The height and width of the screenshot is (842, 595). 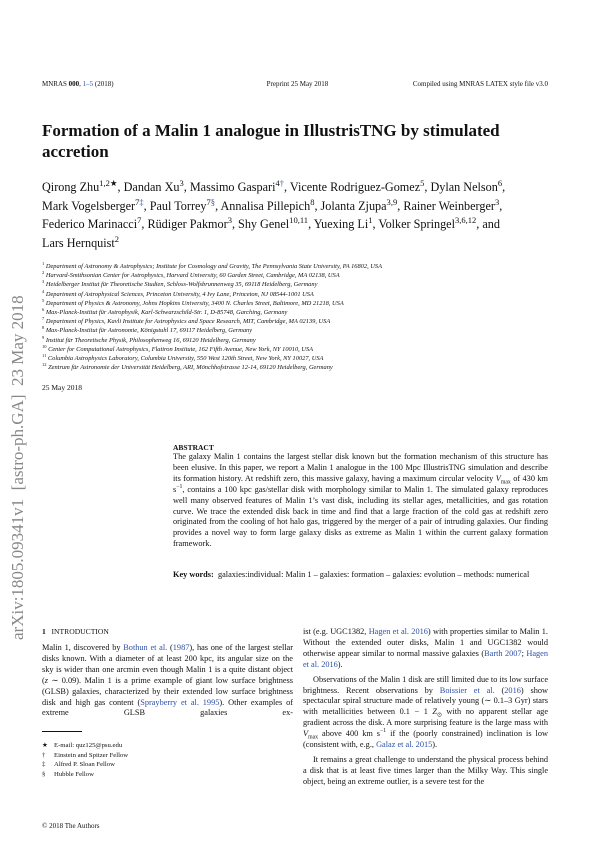 I want to click on footnote: ‡ Alfred P. Sloan Fellow, so click(x=85, y=765).